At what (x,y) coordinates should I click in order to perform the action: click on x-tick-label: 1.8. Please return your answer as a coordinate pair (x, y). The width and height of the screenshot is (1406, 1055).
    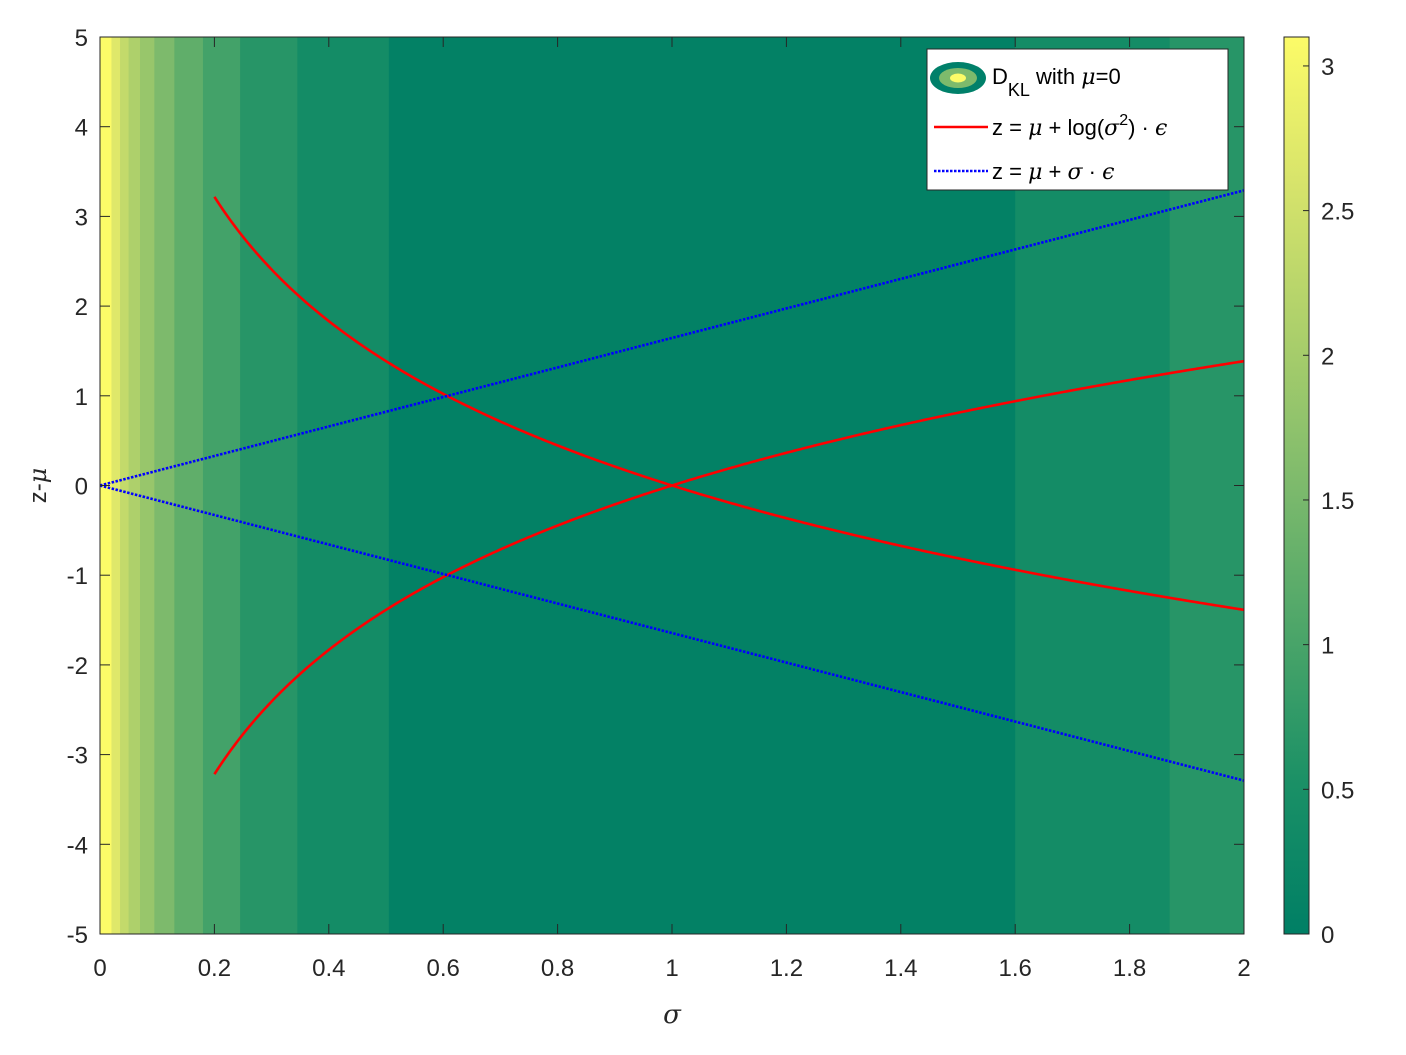
    Looking at the image, I should click on (1129, 968).